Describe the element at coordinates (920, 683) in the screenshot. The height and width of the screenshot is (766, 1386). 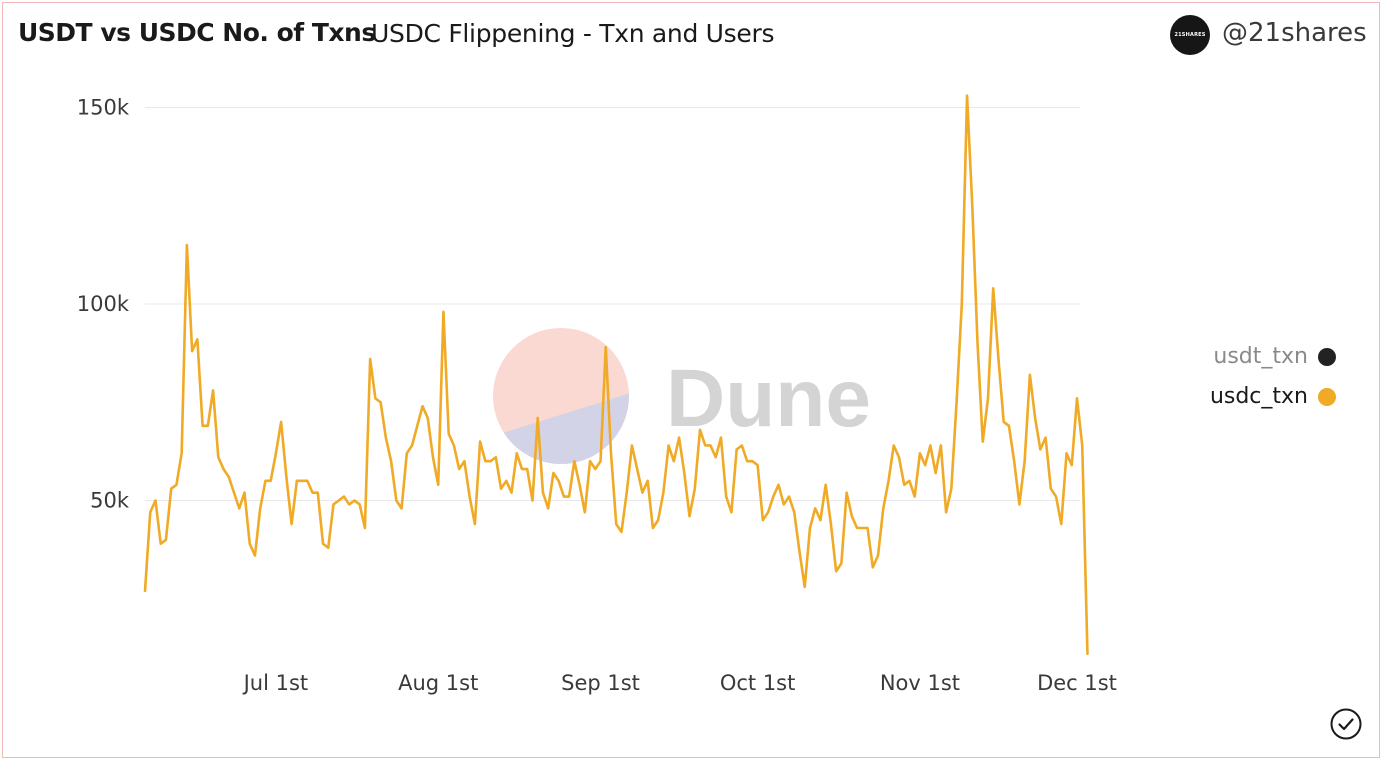
I see `x-tick-label: Nov 1st` at that location.